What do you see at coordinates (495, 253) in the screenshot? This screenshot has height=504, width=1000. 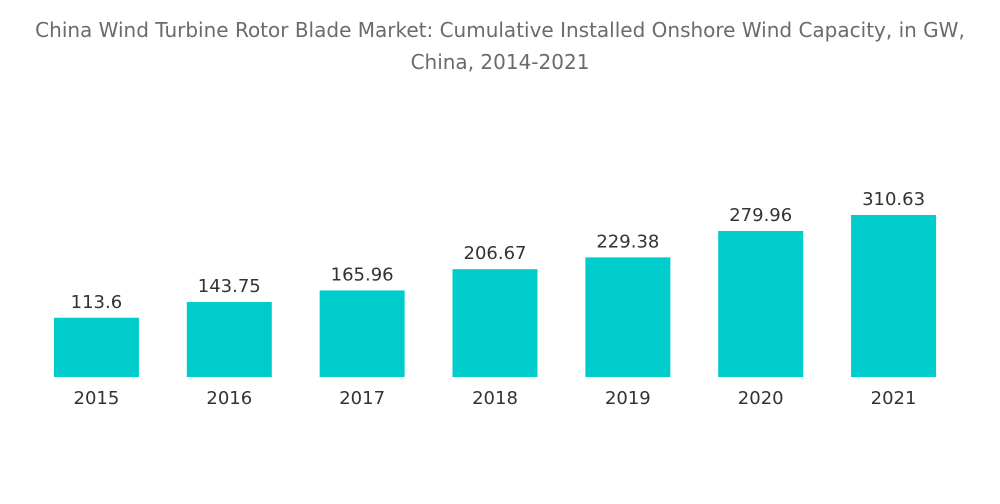 I see `value-label-2018: 206.67` at bounding box center [495, 253].